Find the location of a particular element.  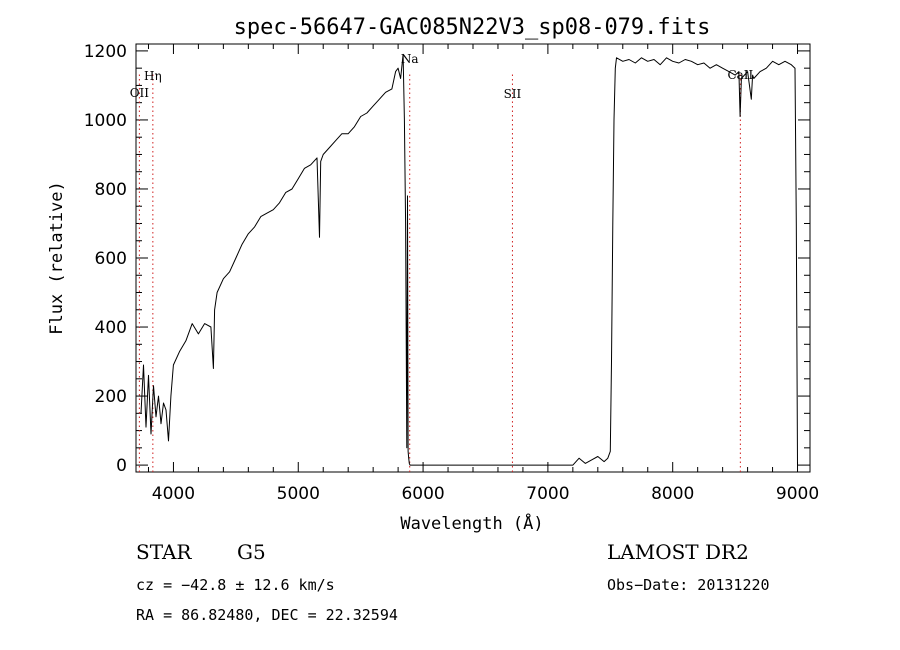

x-tick-label: 7000 is located at coordinates (547, 494).